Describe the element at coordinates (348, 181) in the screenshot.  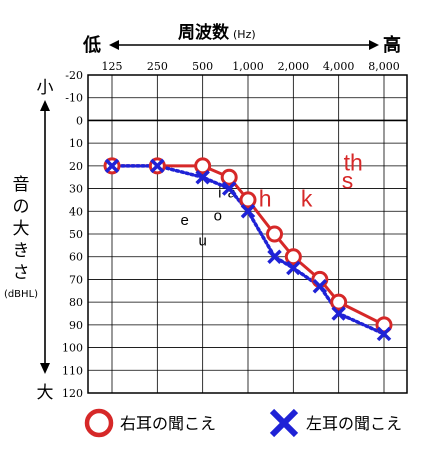
I see `speech-sound-label: s` at that location.